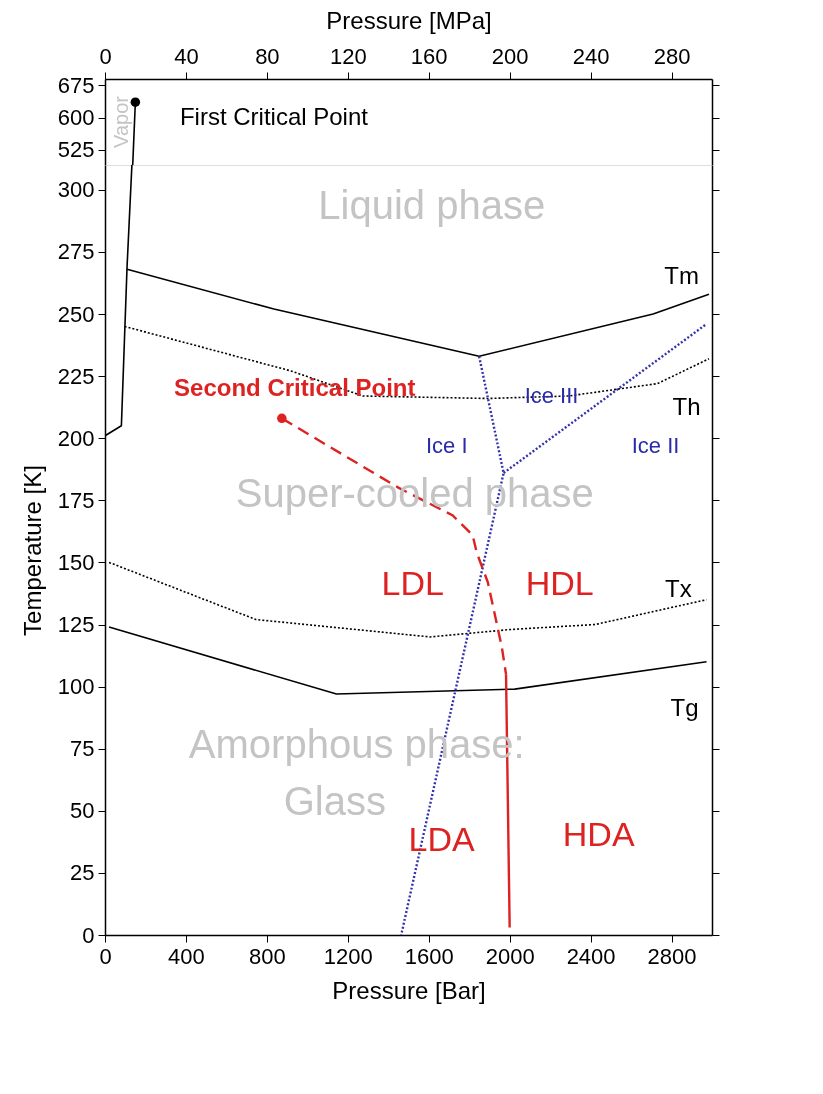  What do you see at coordinates (76, 150) in the screenshot?
I see `y-tick-label: 525` at bounding box center [76, 150].